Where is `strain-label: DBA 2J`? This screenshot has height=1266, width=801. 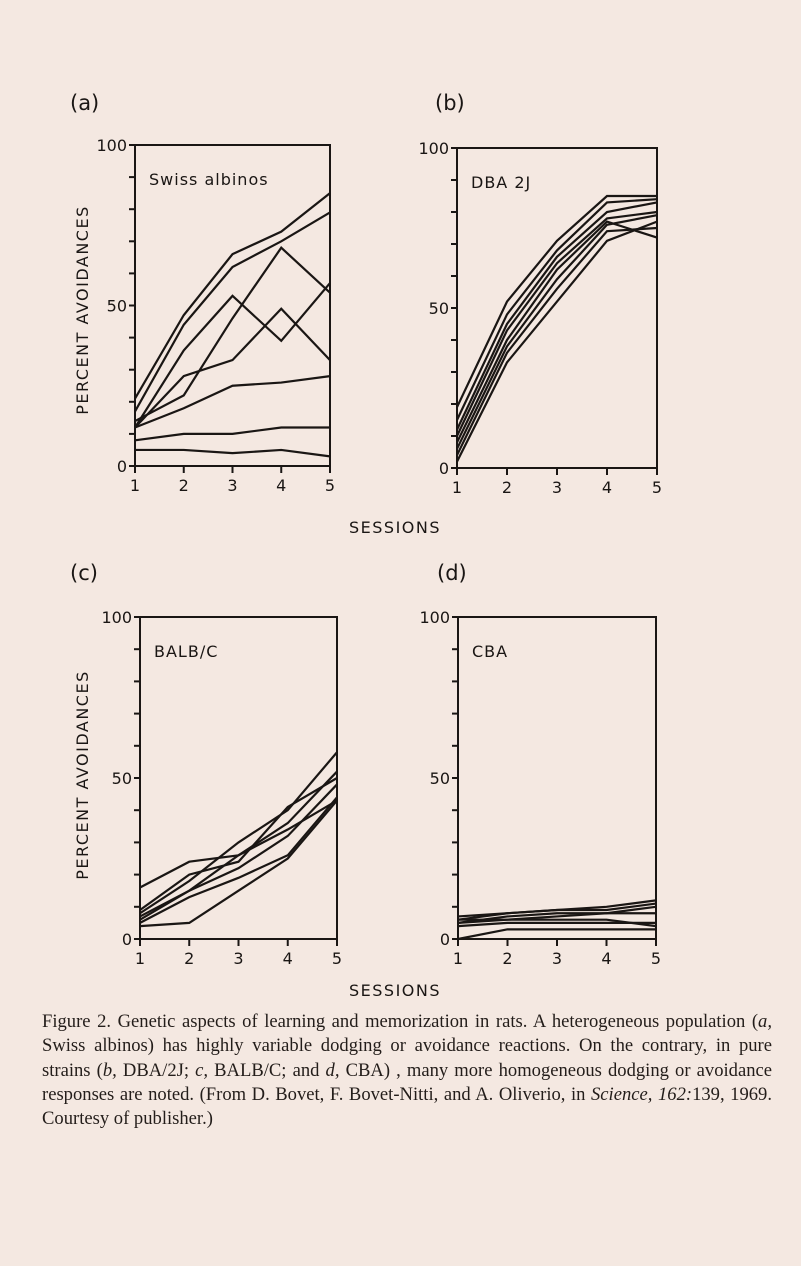 strain-label: DBA 2J is located at coordinates (501, 182).